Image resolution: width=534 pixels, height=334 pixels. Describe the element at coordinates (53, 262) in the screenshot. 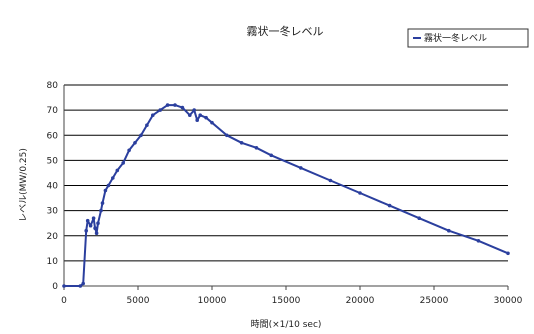

I see `y-tick-label: 10` at that location.